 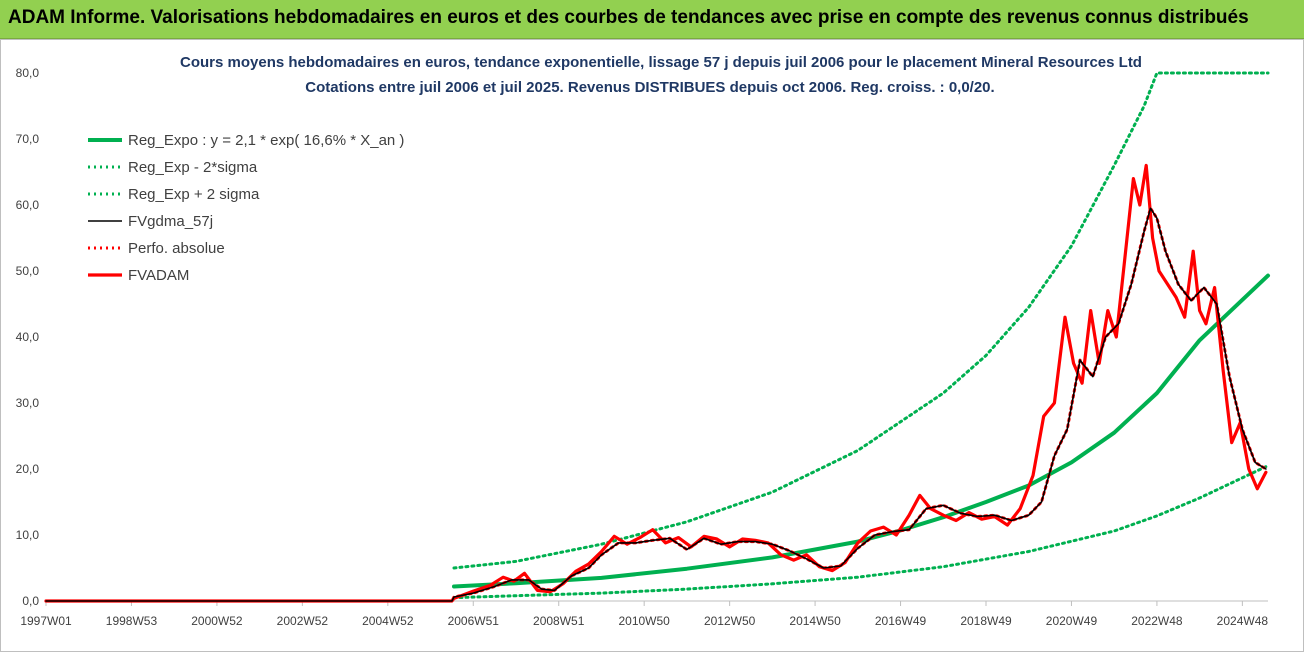 What do you see at coordinates (28, 337) in the screenshot?
I see `y-tick-label: 40,0` at bounding box center [28, 337].